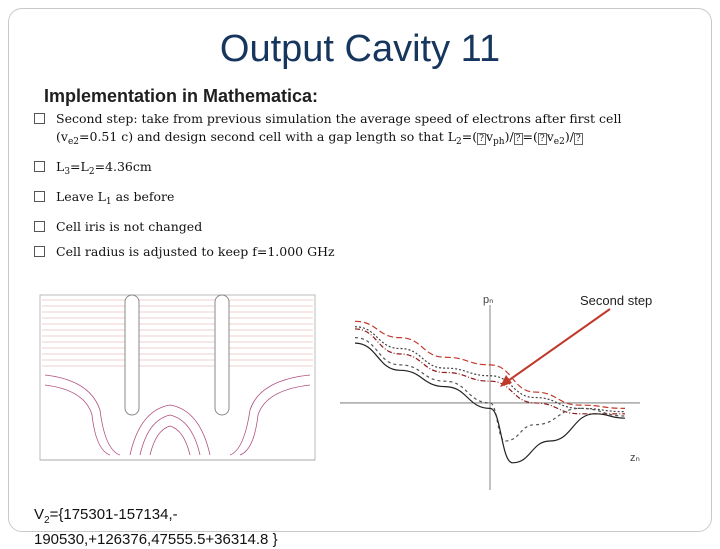 The image size is (720, 549). Describe the element at coordinates (488, 300) in the screenshot. I see `y-axis-label: pₙ` at that location.